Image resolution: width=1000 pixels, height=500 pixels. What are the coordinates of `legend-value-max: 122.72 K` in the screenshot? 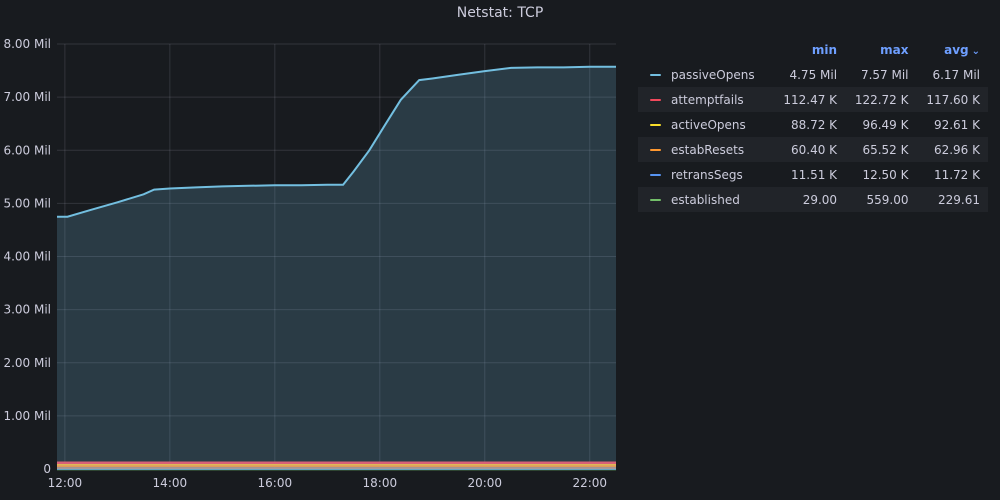 It's located at (881, 99).